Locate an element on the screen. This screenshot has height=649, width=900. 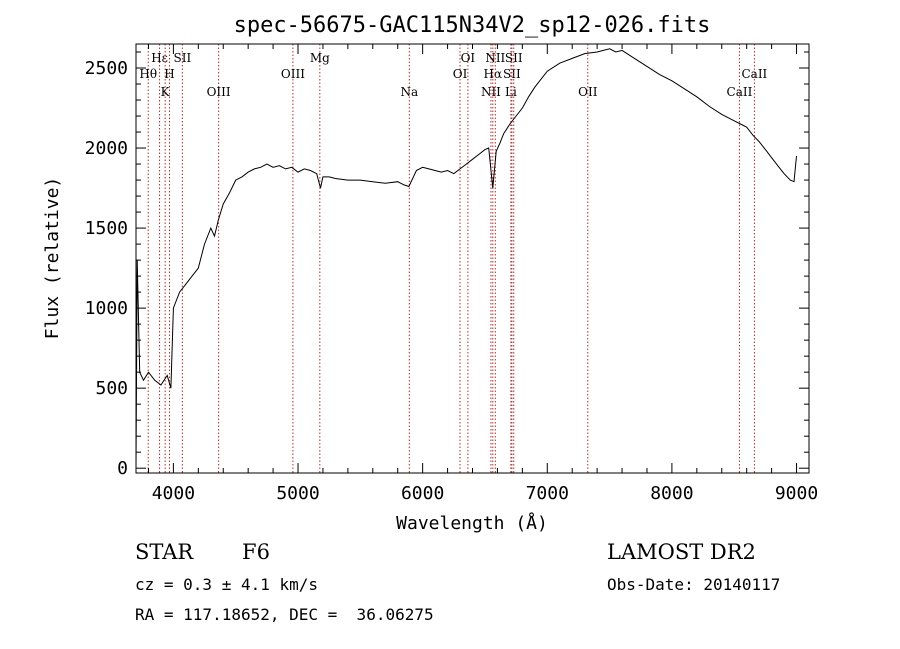
x-tick-label: 4000 is located at coordinates (173, 493).